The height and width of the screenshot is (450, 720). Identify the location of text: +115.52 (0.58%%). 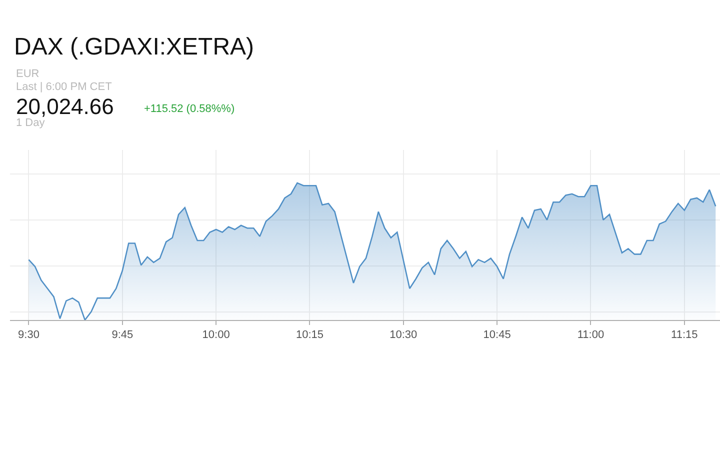
(189, 109).